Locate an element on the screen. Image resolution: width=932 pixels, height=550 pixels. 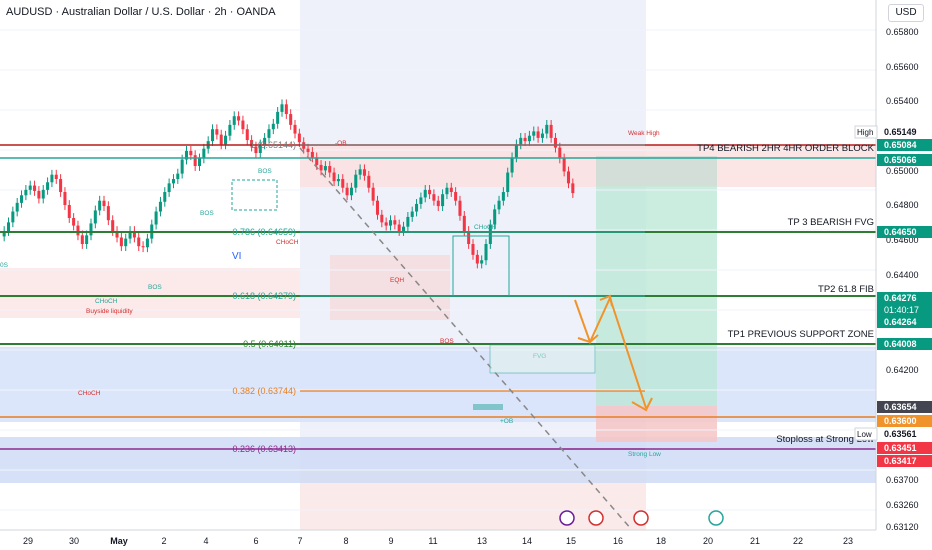
order-block-zone is located at coordinates (588, 166).